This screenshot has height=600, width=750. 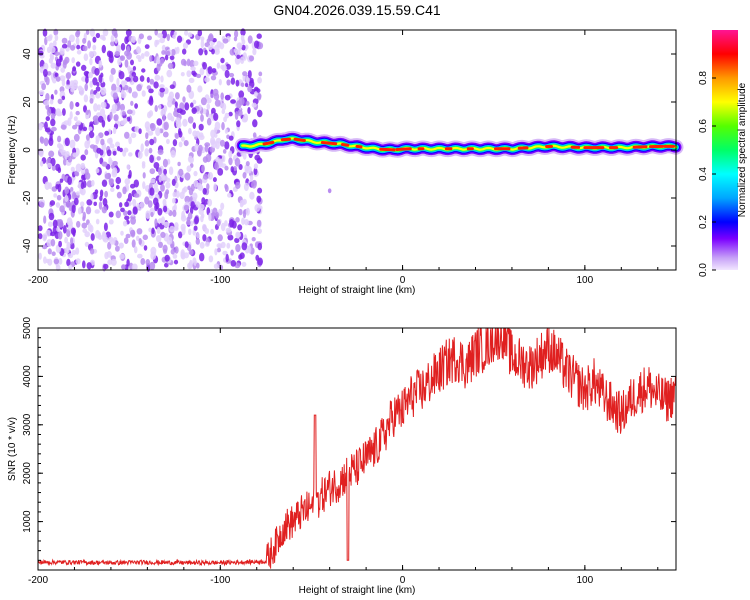 I want to click on y-tick-label: 5000, so click(x=27, y=327).